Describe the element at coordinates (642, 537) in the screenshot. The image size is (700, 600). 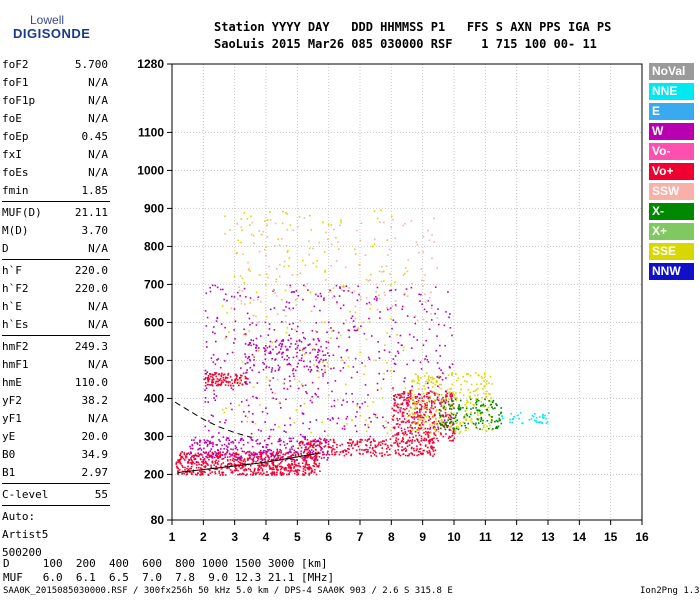
I see `x-tick-label: 16` at that location.